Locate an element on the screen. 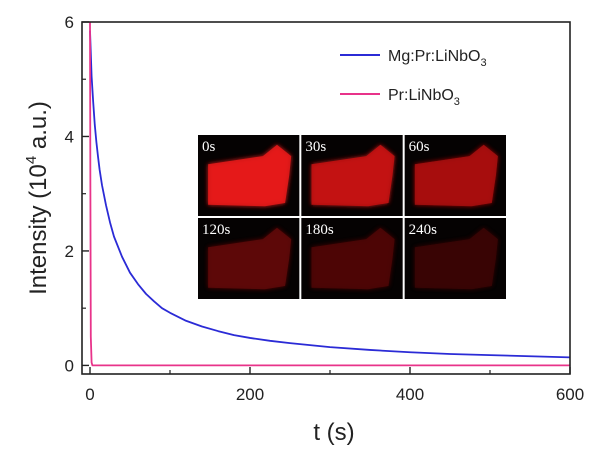  inset-photo-180s: 180s is located at coordinates (352, 258).